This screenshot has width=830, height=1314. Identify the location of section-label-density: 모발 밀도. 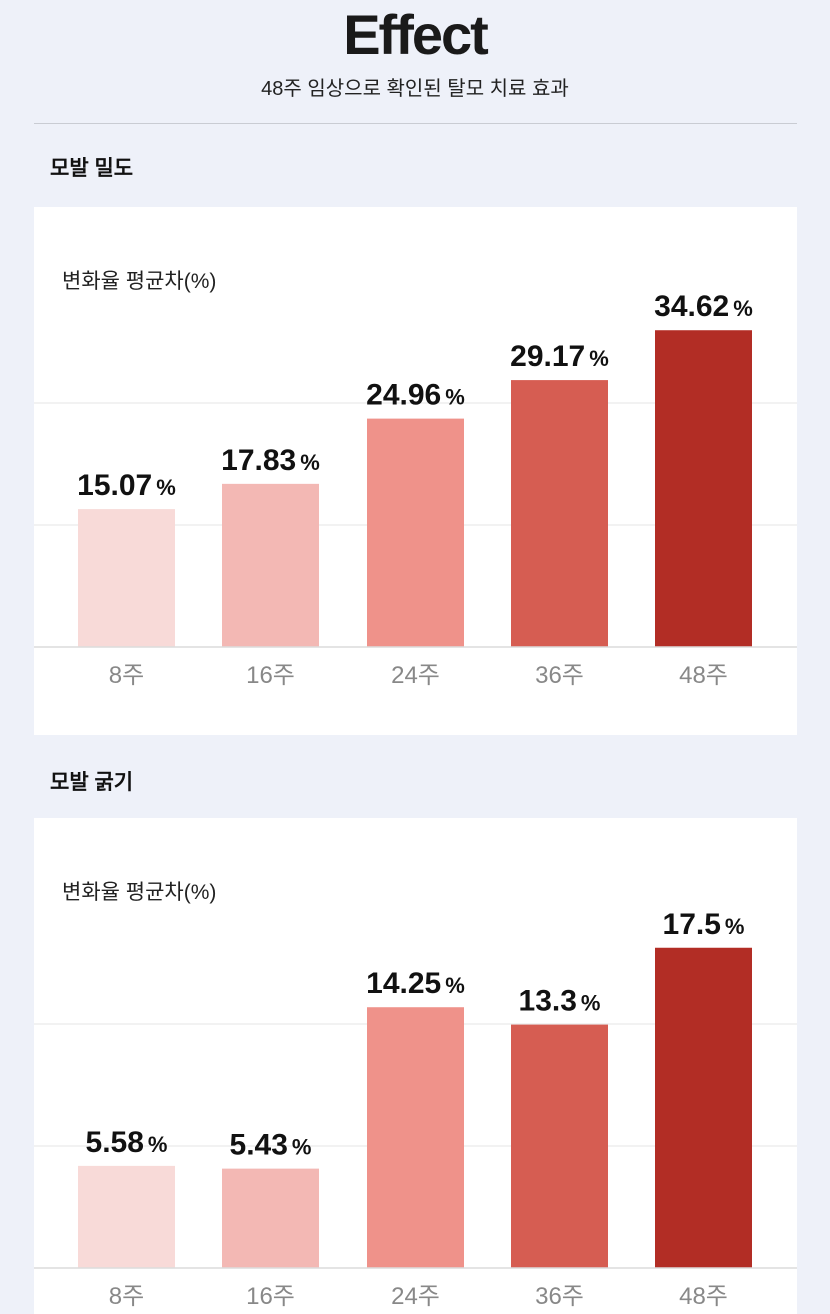
(92, 168).